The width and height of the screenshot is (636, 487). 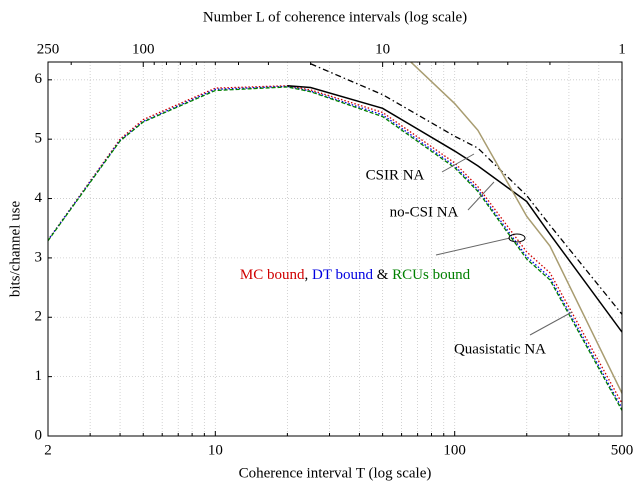 I want to click on x2-tick-label: 100, so click(x=143, y=49).